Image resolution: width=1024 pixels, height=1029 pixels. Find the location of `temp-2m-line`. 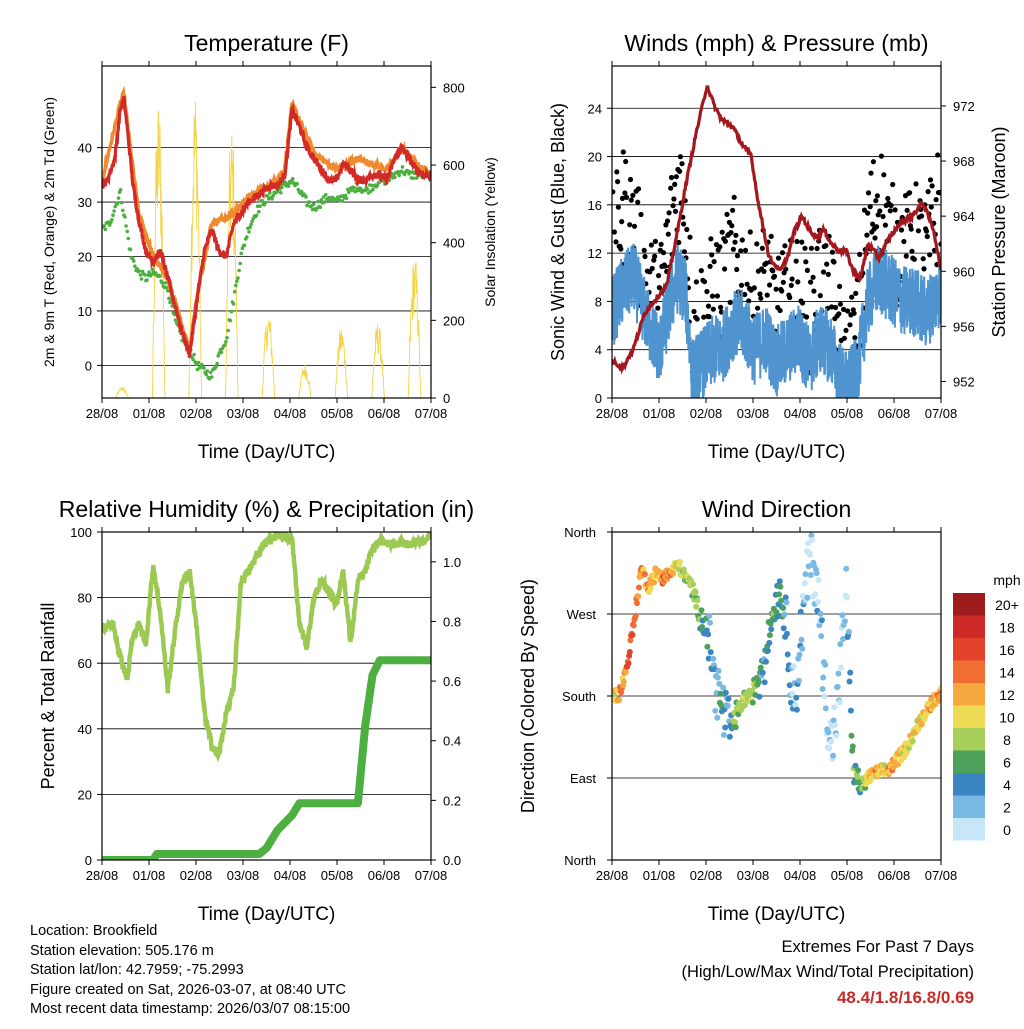

temp-2m-line is located at coordinates (266, 226).